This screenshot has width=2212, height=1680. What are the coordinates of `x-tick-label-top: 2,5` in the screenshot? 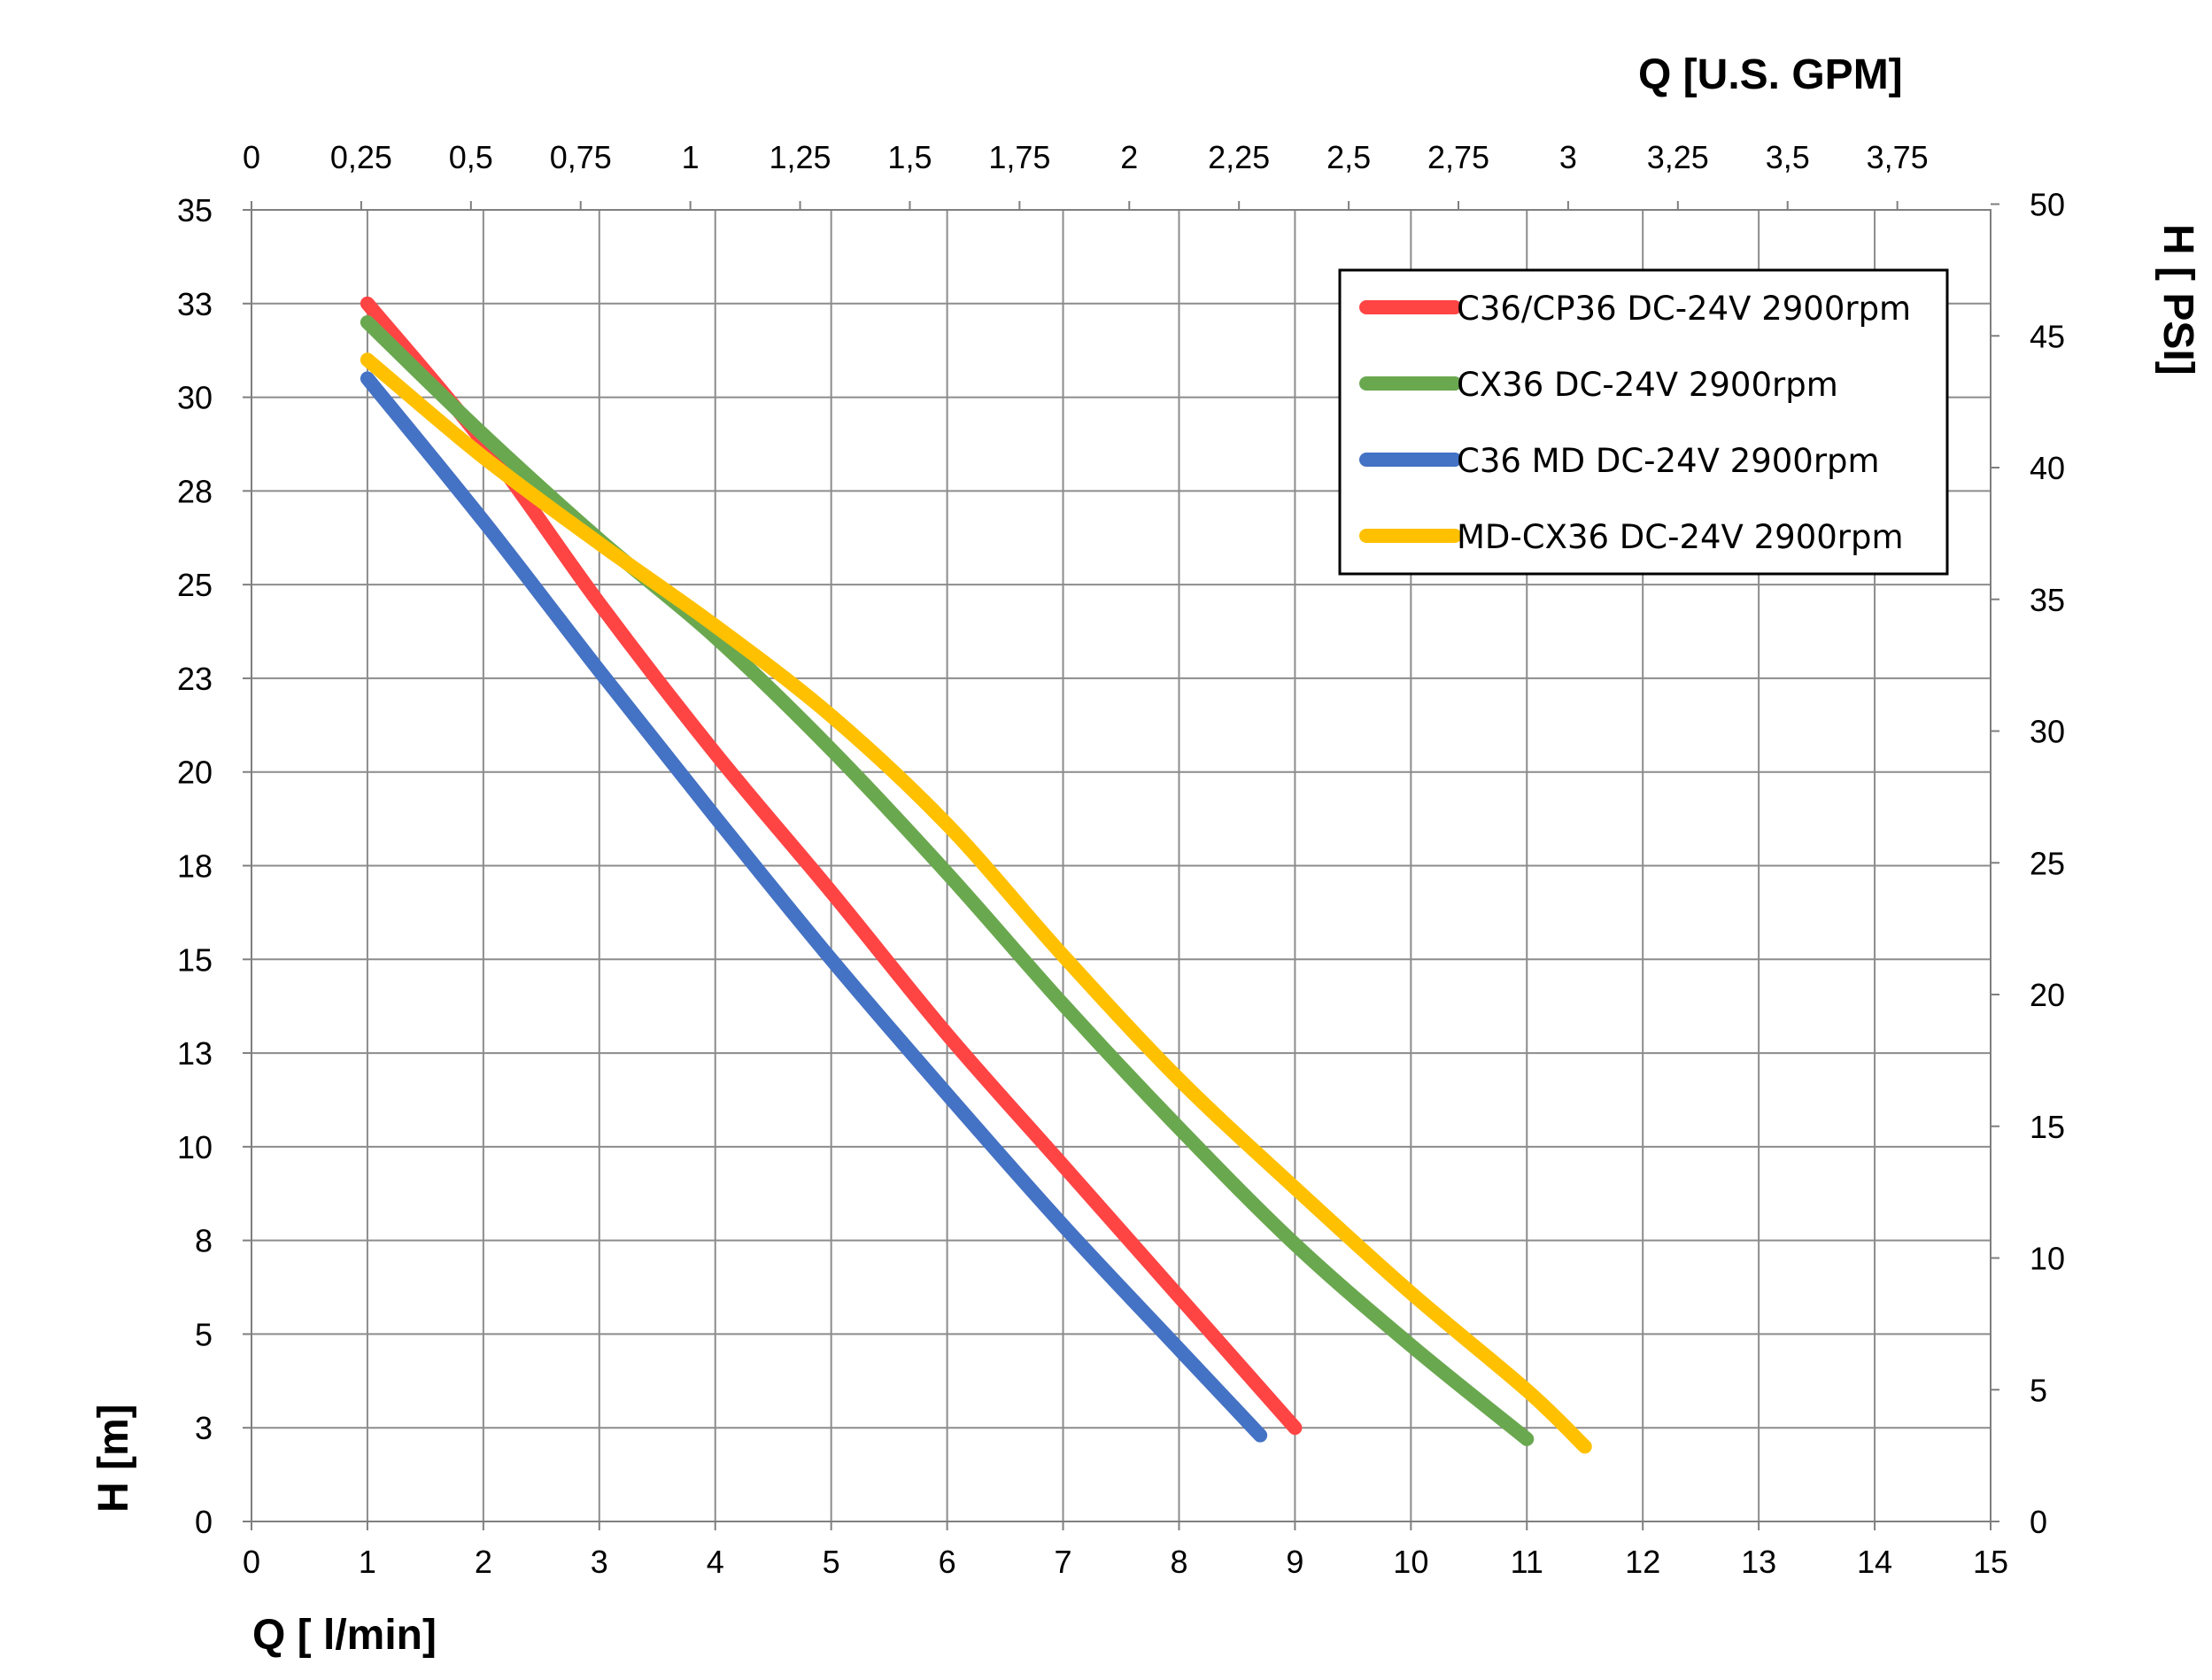 It's located at (1348, 157).